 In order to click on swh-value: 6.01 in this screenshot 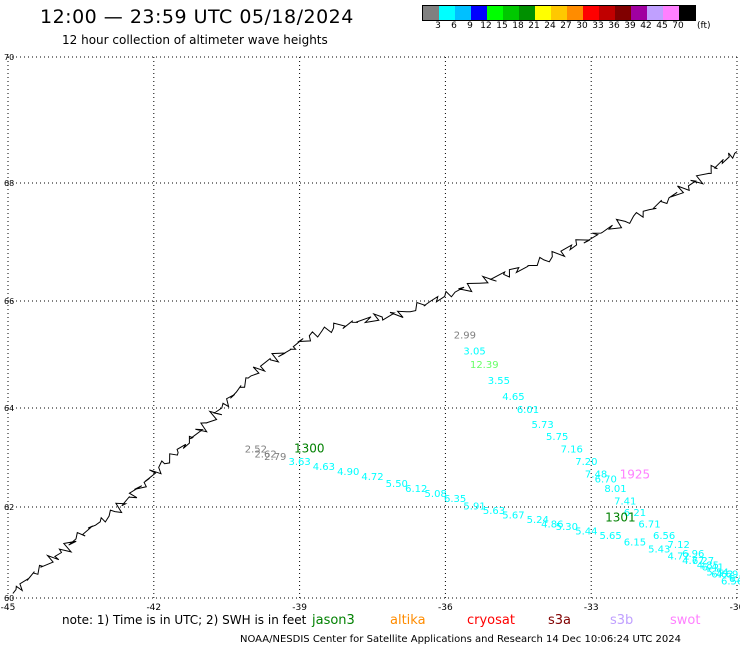, I will do `click(528, 410)`.